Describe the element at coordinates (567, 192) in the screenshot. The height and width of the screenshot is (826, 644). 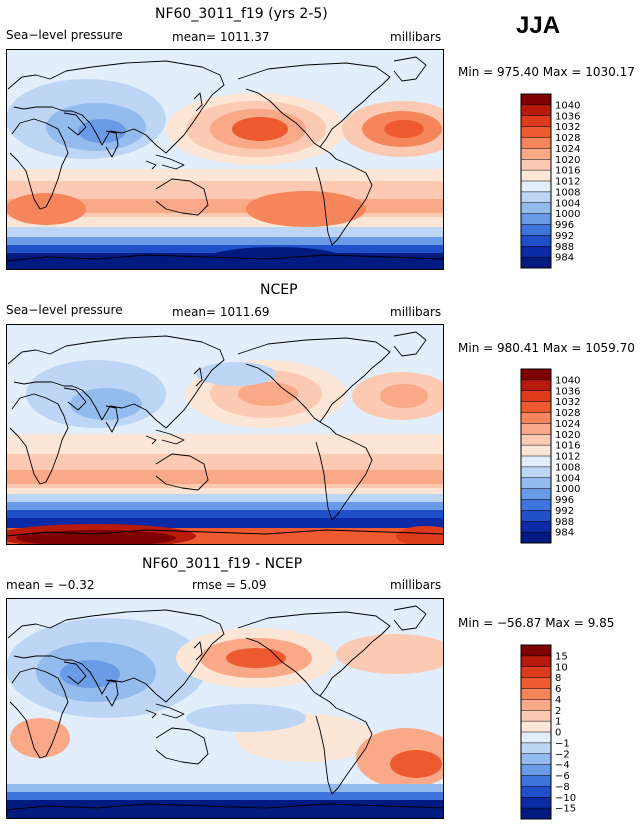
I see `panel1-colorbar-label: 1008` at that location.